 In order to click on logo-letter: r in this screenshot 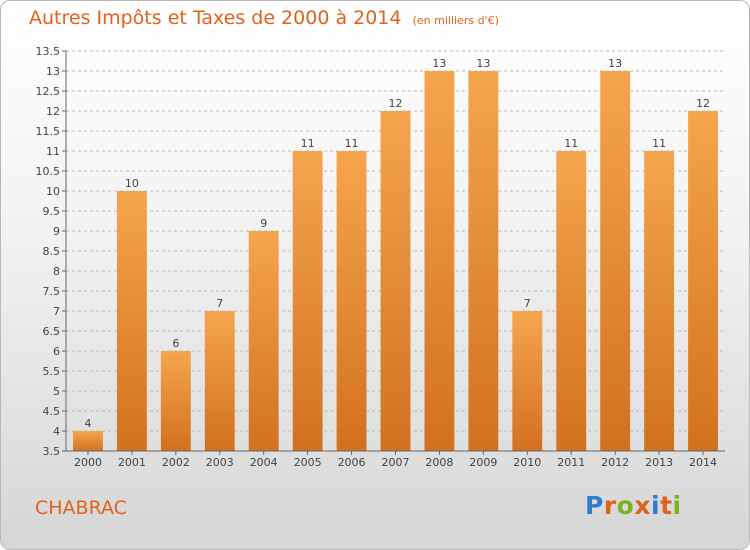, I will do `click(610, 505)`.